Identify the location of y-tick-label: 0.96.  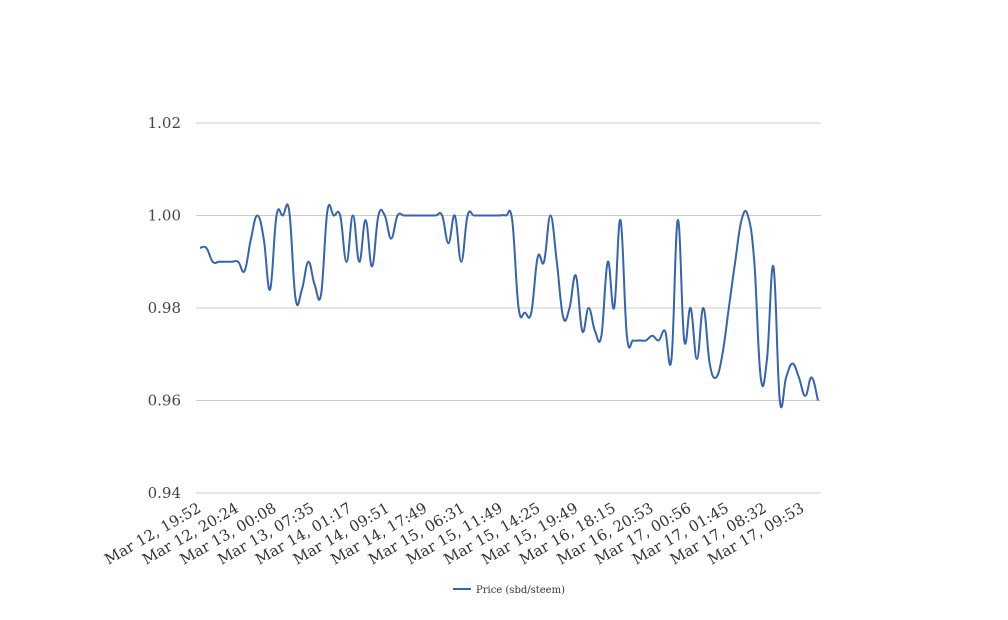
(164, 401).